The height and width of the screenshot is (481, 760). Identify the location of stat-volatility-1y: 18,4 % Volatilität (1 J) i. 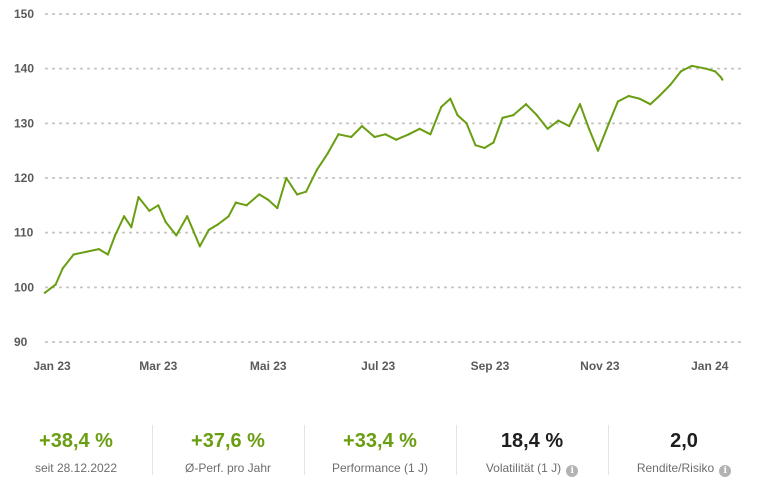
(532, 448).